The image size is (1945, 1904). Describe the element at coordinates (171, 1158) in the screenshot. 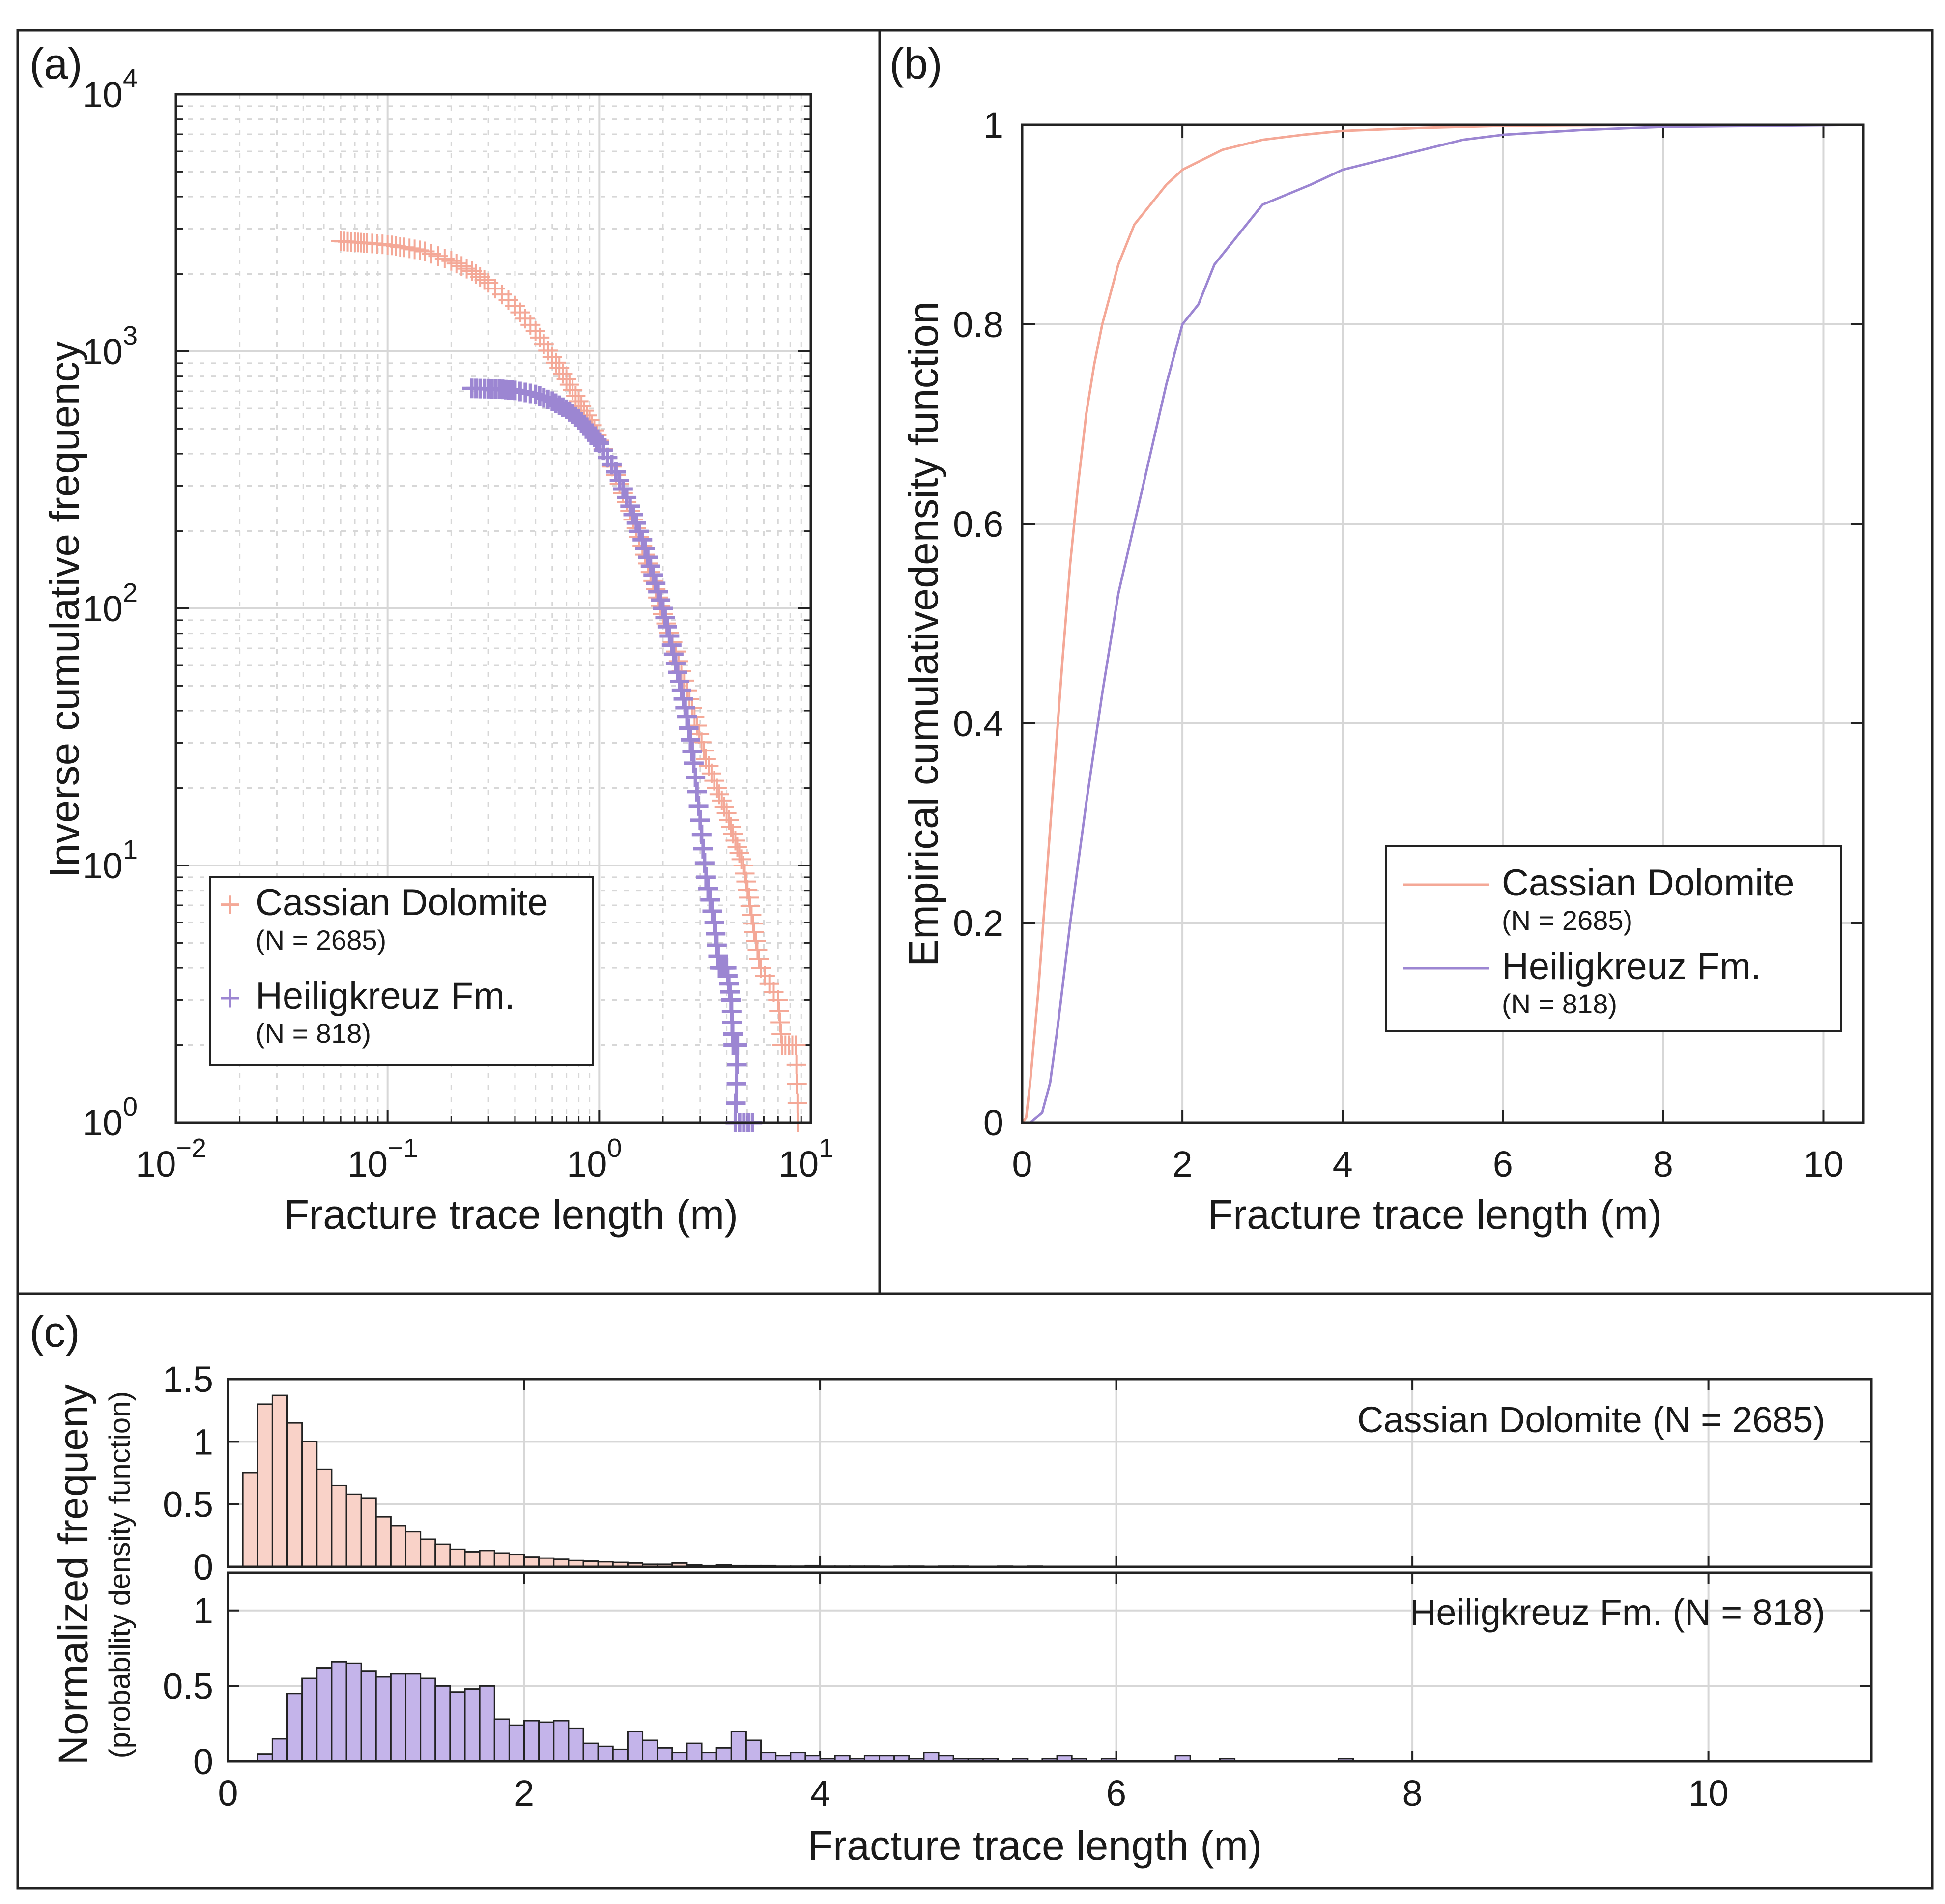

I see `a-xtick-label: 10⁻²` at that location.